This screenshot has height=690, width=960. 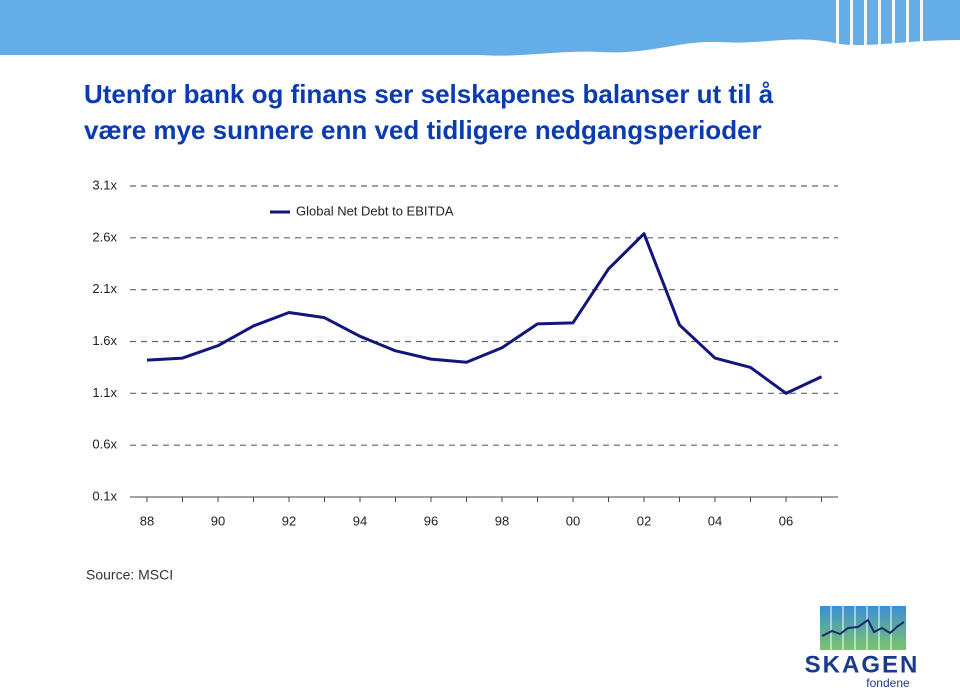 I want to click on y-tick-label: 0.6x, so click(x=104, y=444).